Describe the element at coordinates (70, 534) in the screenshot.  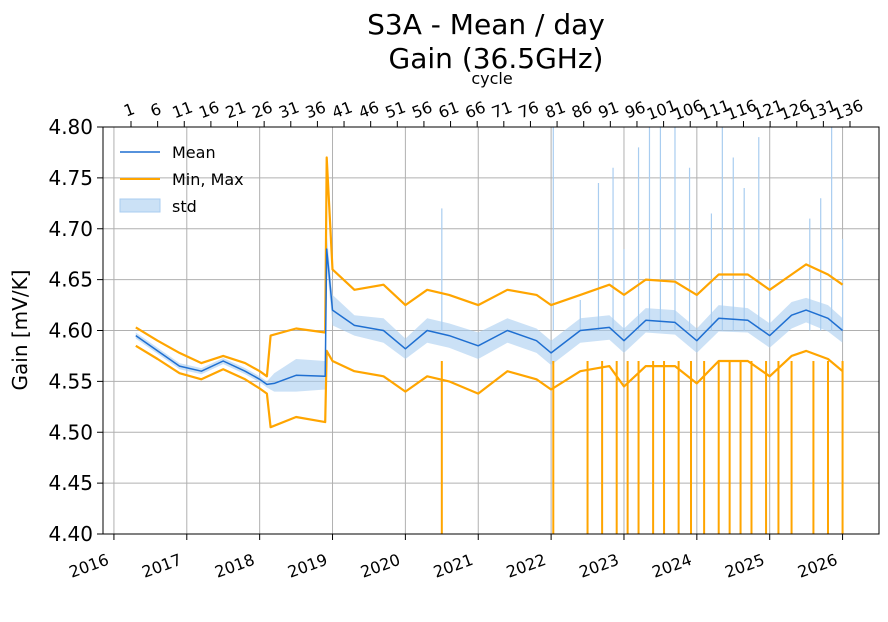
I see `y-tick-label: 4.40` at that location.